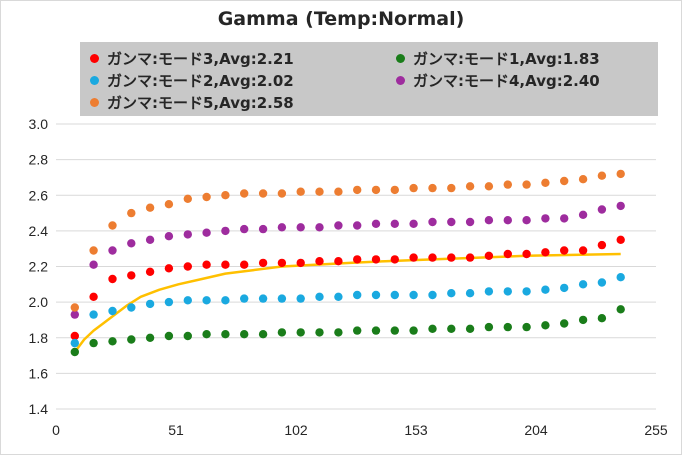  What do you see at coordinates (94, 102) in the screenshot?
I see `legend-marker-mode5` at bounding box center [94, 102].